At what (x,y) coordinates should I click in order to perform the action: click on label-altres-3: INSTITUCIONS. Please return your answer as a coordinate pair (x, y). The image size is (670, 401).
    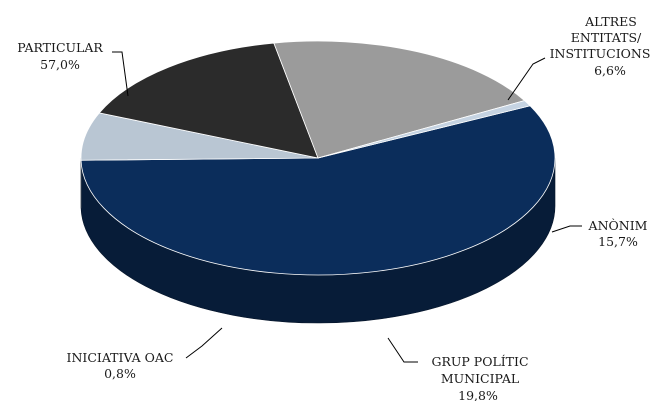
    Looking at the image, I should click on (600, 53).